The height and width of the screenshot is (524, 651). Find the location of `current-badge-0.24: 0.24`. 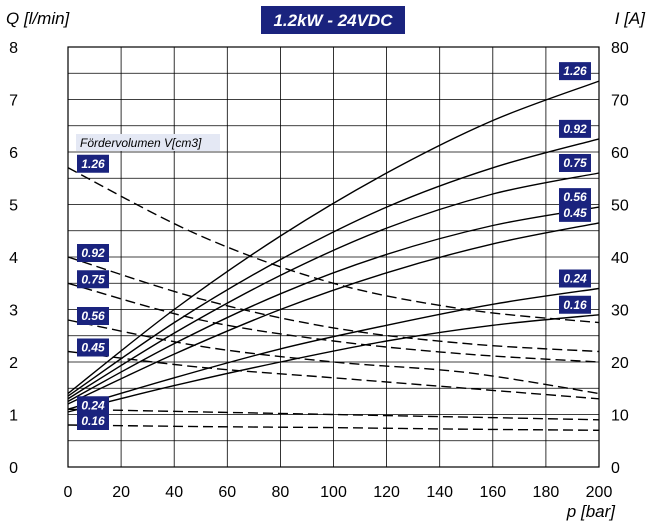

current-badge-0.24: 0.24 is located at coordinates (575, 278).